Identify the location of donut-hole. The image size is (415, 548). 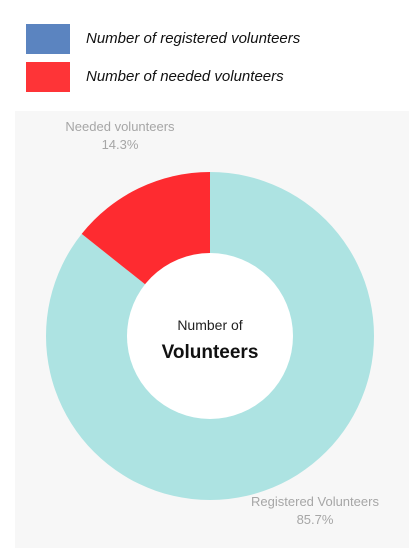
(210, 336).